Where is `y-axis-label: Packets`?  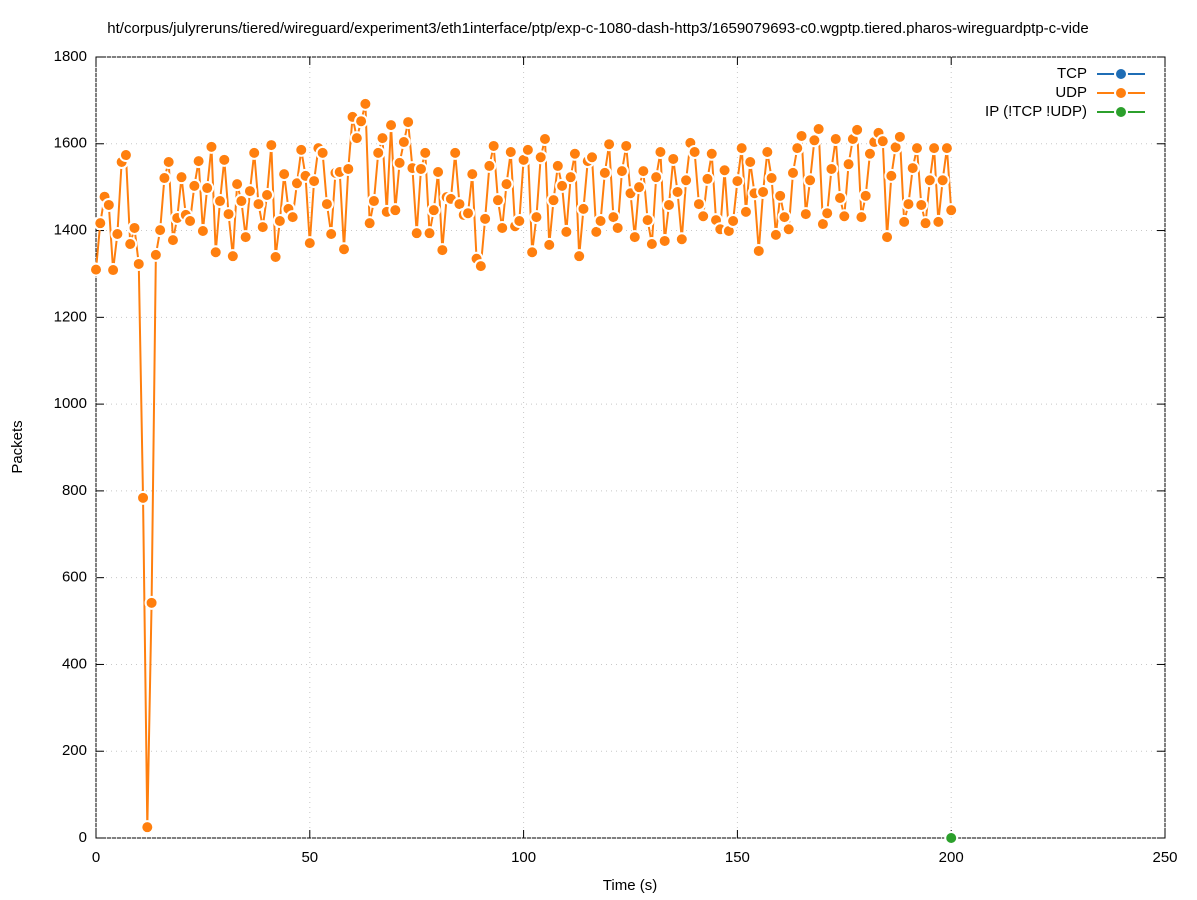 y-axis-label: Packets is located at coordinates (17, 446).